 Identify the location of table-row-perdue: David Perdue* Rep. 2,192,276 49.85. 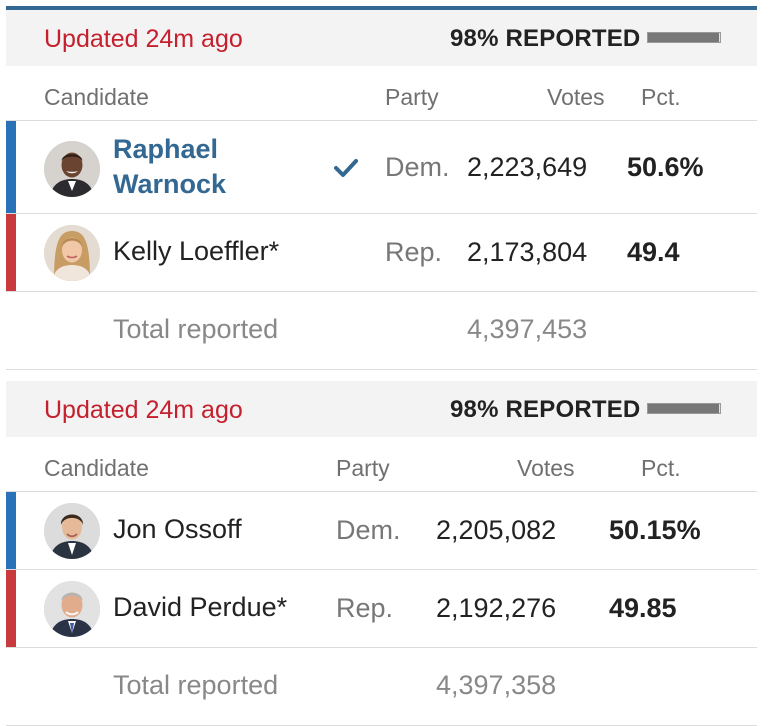
(381, 609).